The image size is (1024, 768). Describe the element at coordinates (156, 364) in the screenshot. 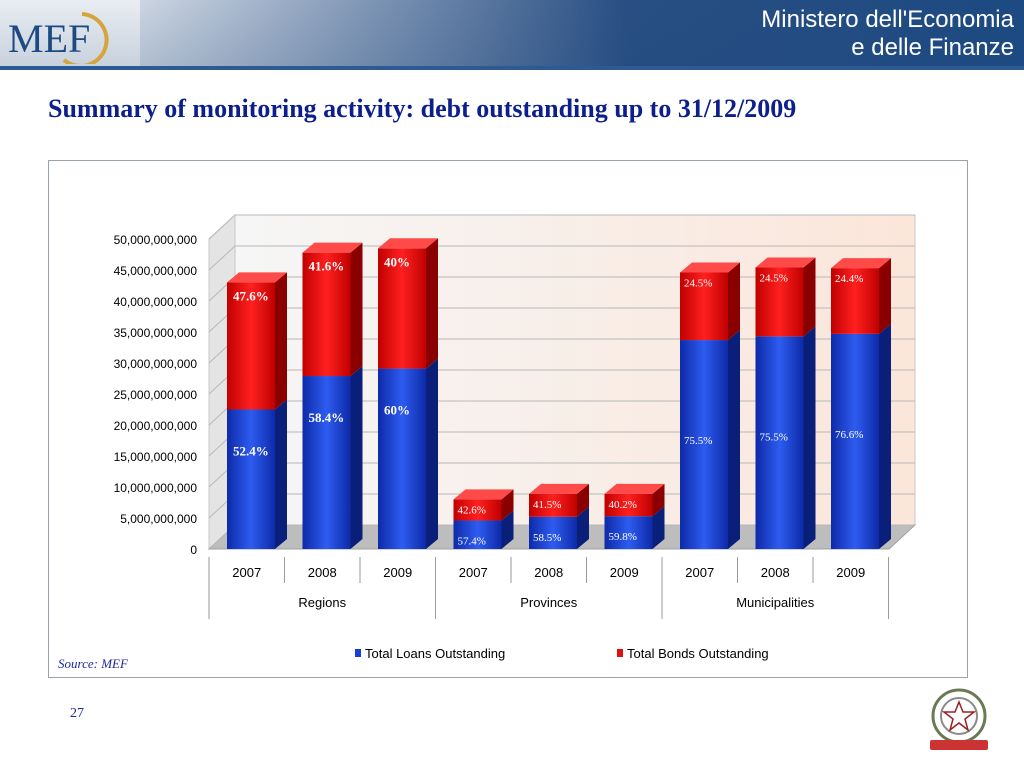

I see `y-tick-label: 30,000,000,000` at that location.